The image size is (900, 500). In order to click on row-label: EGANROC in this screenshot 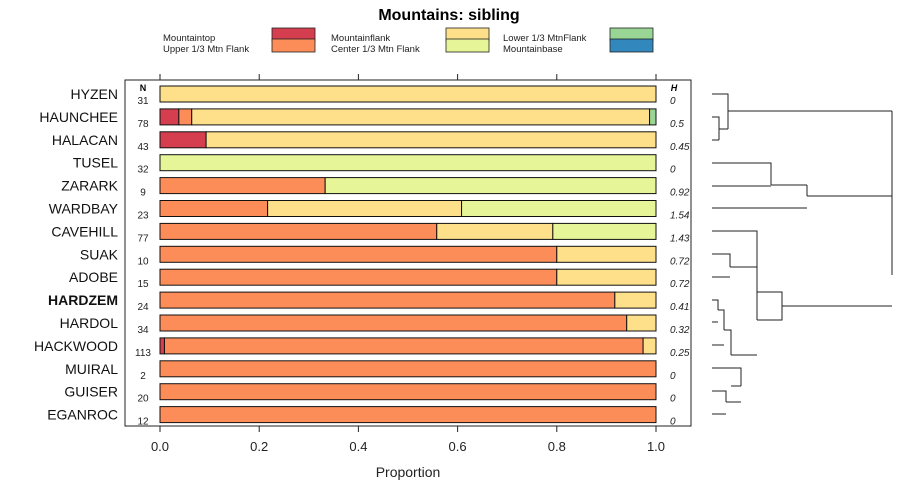, I will do `click(82, 415)`.